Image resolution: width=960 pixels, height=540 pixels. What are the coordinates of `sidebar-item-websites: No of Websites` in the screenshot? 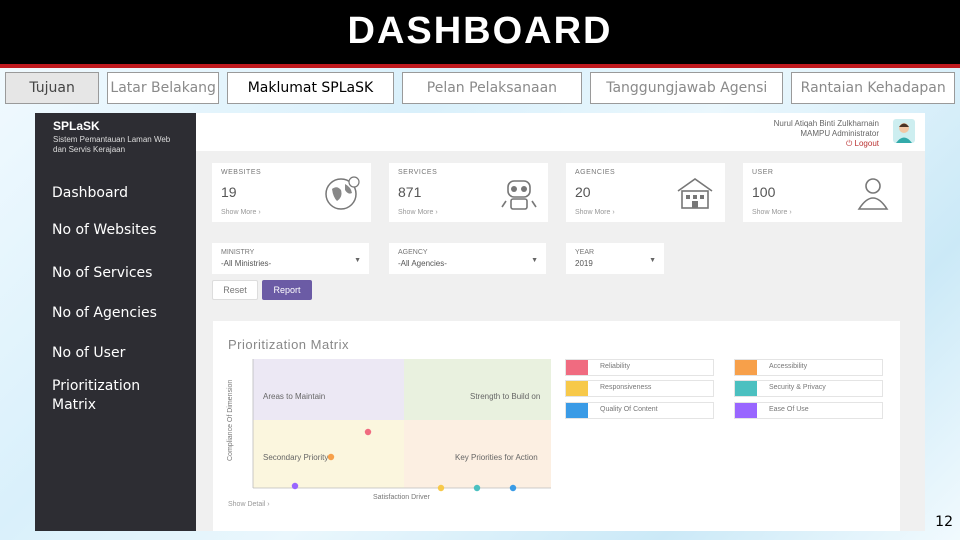 It's located at (104, 230).